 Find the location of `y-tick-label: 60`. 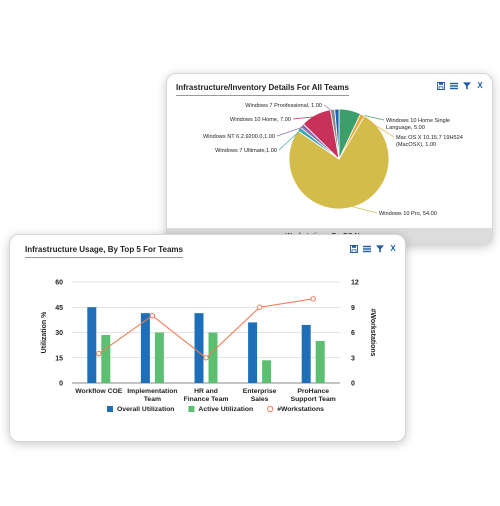

y-tick-label: 60 is located at coordinates (59, 283).